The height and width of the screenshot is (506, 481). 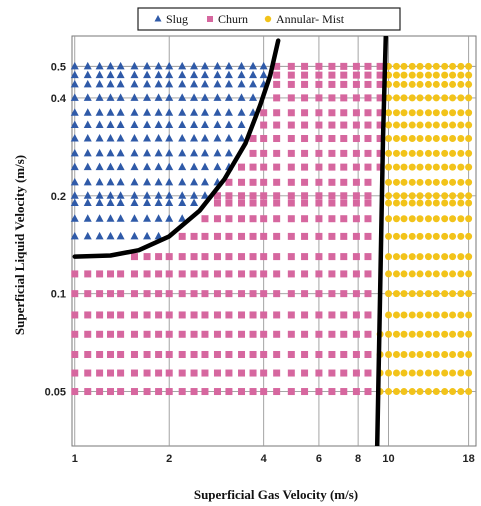 What do you see at coordinates (169, 459) in the screenshot?
I see `x-tick-label: 2` at bounding box center [169, 459].